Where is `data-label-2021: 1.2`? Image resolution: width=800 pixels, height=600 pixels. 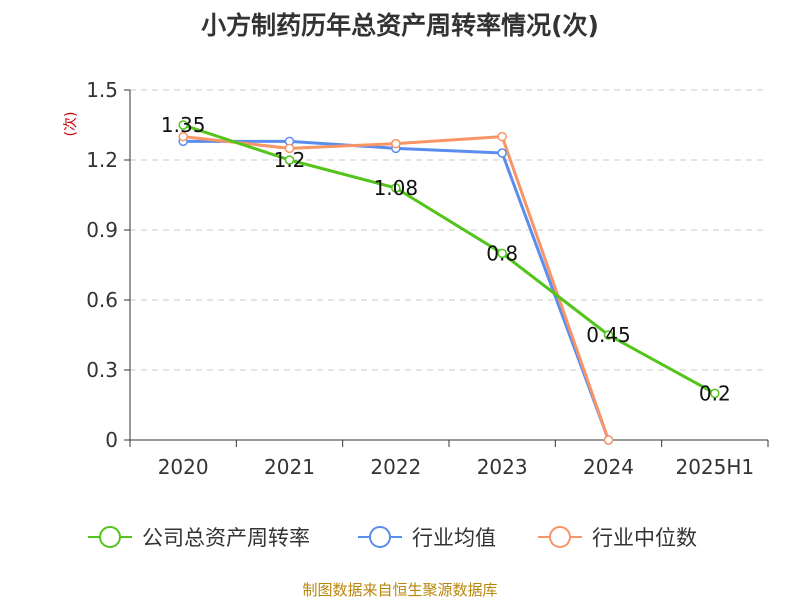 data-label-2021: 1.2 is located at coordinates (290, 160).